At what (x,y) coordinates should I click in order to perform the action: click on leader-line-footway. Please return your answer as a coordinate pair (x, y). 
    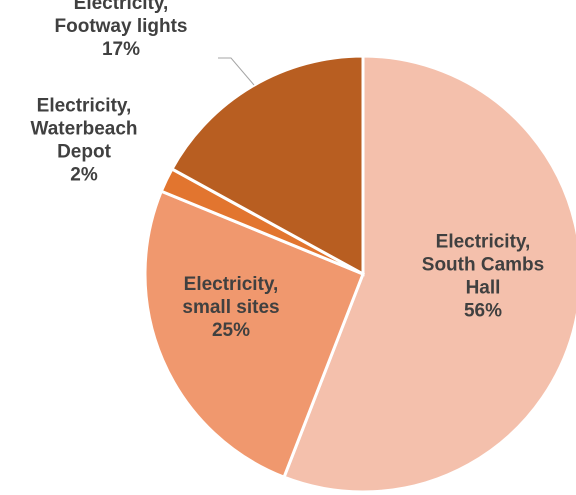
    Looking at the image, I should click on (236, 71).